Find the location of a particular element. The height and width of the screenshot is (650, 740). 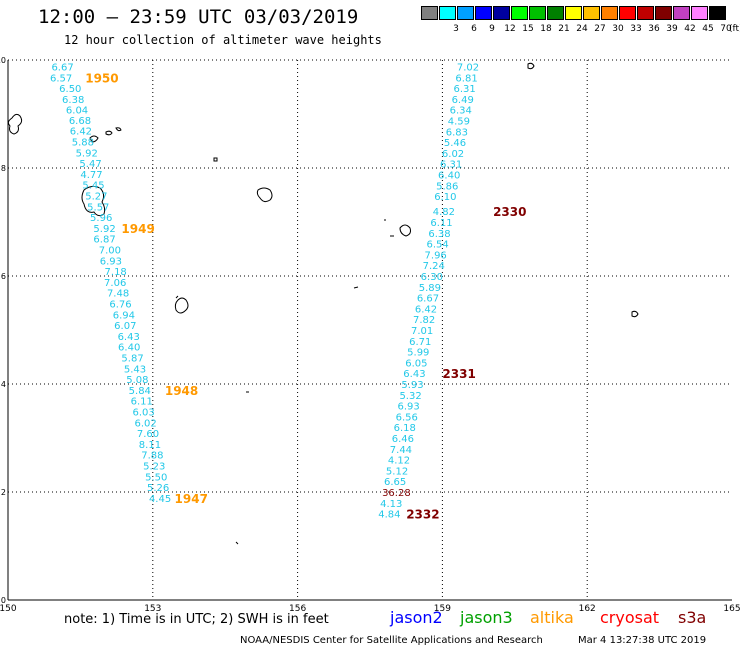

wave-height-value: 5.89 is located at coordinates (430, 288).